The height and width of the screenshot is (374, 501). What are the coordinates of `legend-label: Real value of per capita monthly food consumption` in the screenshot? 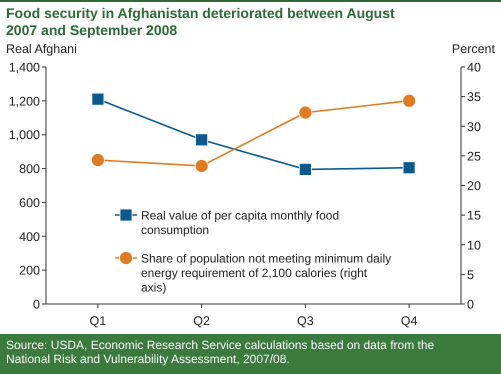 It's located at (240, 222).